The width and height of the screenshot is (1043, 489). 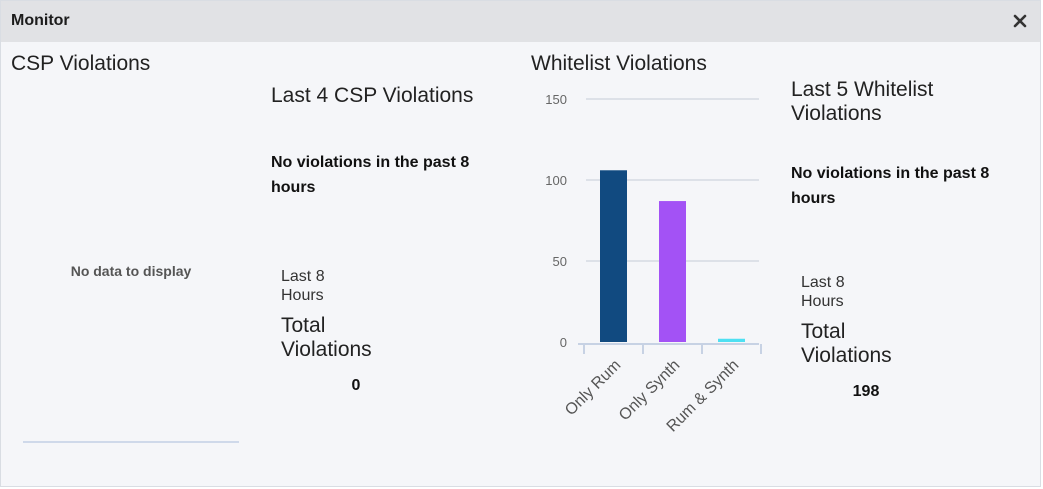 What do you see at coordinates (372, 95) in the screenshot?
I see `last-csp-violations-title: Last 4 CSP Violations` at bounding box center [372, 95].